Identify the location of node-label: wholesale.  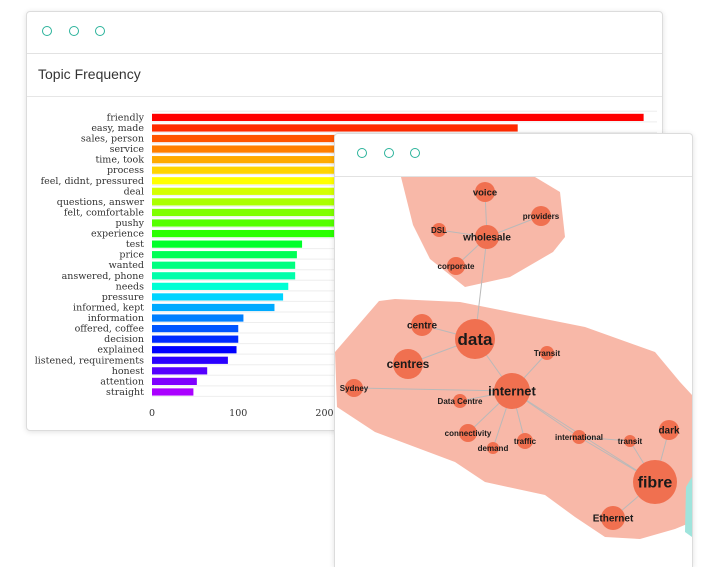
(486, 238).